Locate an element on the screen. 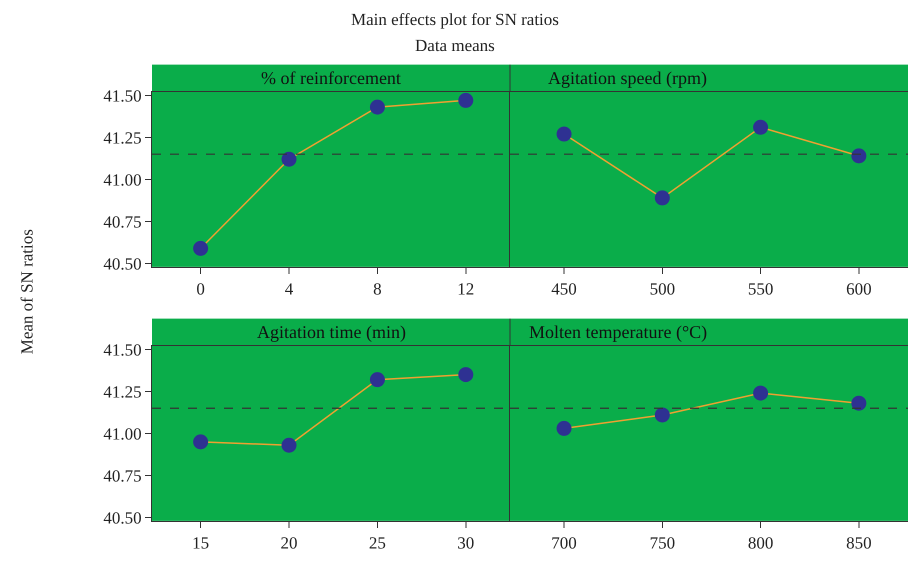  chart-title: Main effects plot for SN ratios is located at coordinates (455, 19).